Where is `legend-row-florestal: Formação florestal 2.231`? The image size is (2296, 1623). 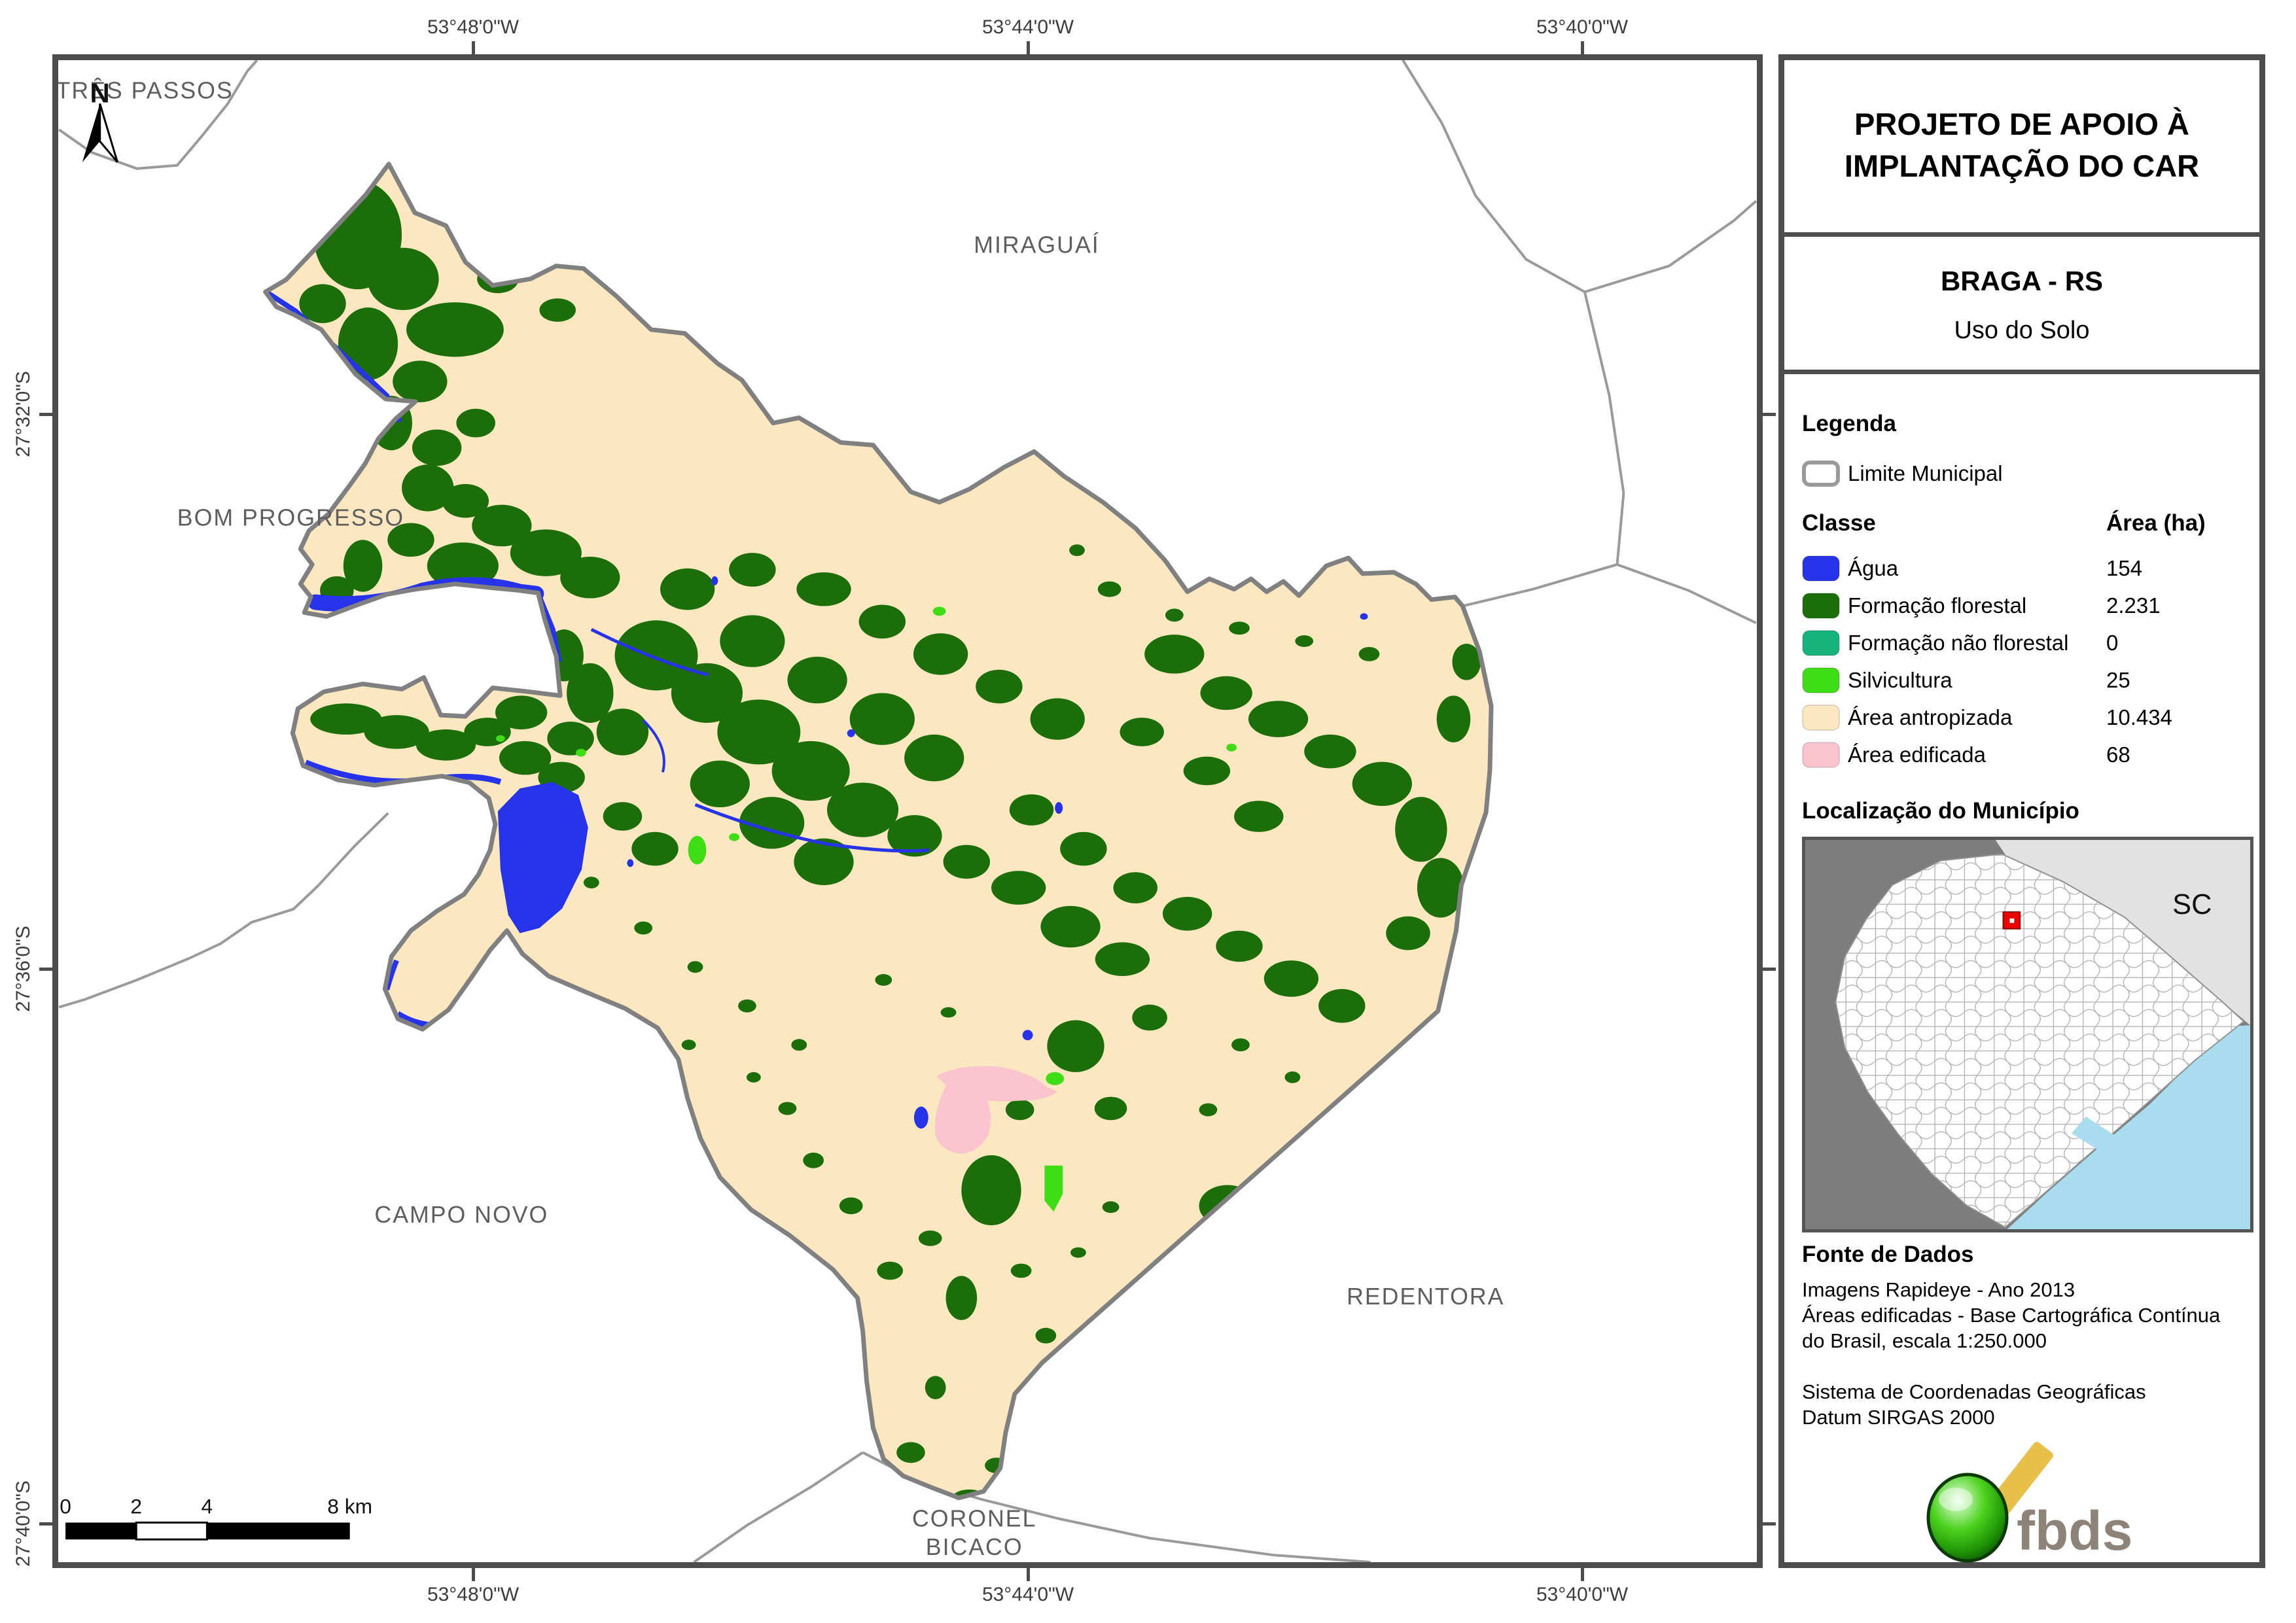
legend-row-florestal: Formação florestal 2.231 is located at coordinates (1982, 606).